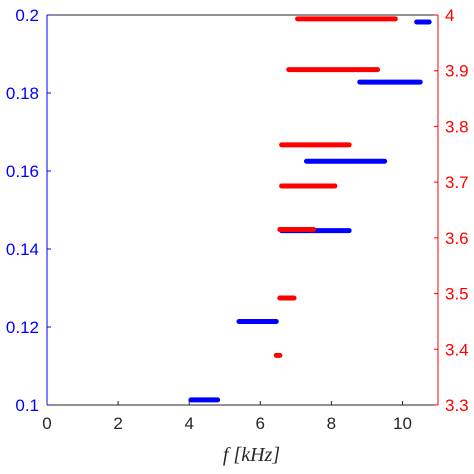 Image resolution: width=474 pixels, height=474 pixels. What do you see at coordinates (46, 423) in the screenshot?
I see `x-tick-label: 0` at bounding box center [46, 423].